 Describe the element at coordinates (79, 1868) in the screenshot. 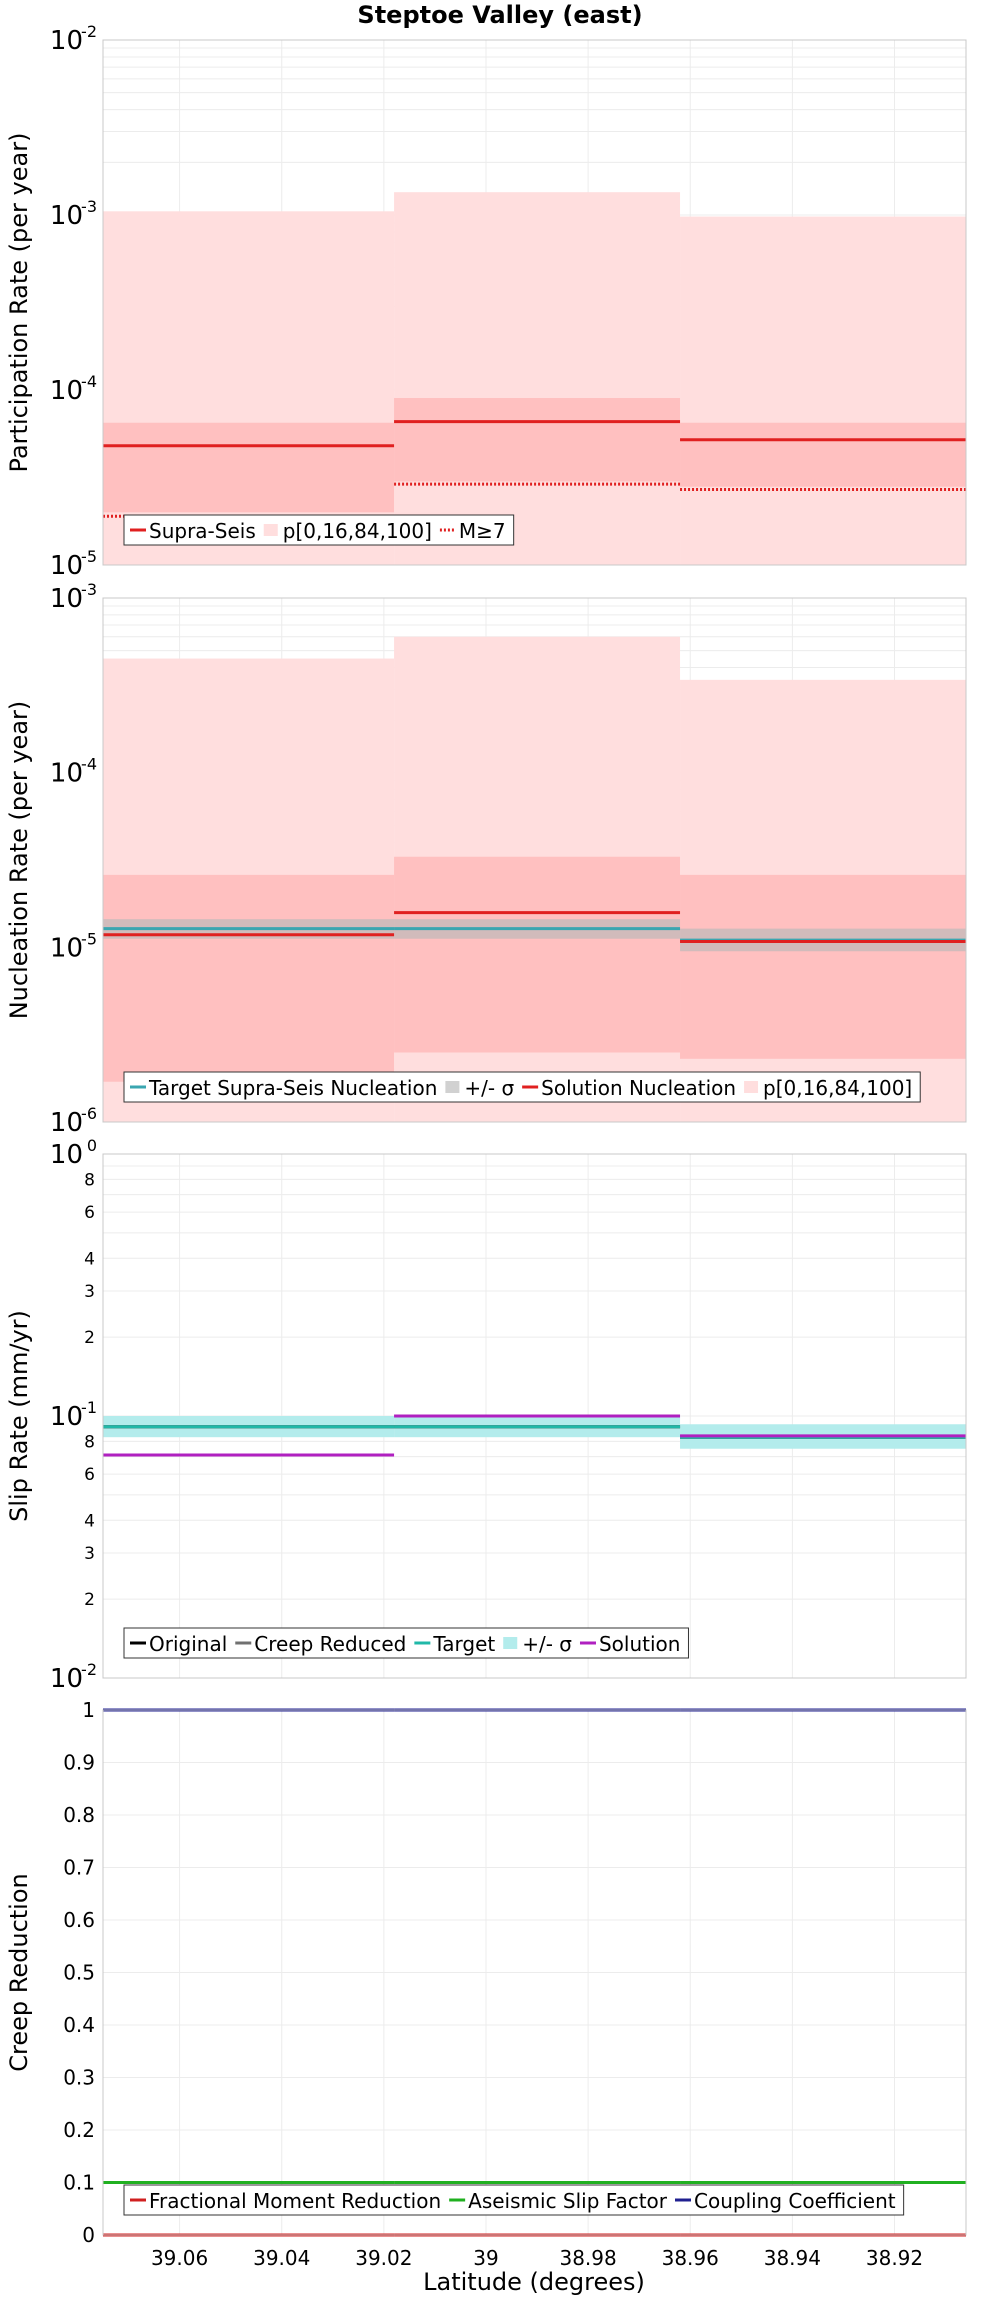

I see `y-tick-label: 0.7` at that location.